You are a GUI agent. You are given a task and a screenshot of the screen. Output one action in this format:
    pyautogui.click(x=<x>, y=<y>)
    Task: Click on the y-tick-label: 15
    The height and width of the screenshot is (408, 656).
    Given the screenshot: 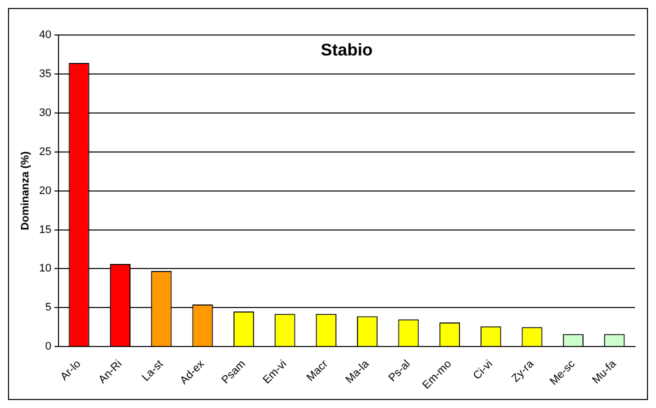 What is the action you would take?
    pyautogui.click(x=45, y=230)
    